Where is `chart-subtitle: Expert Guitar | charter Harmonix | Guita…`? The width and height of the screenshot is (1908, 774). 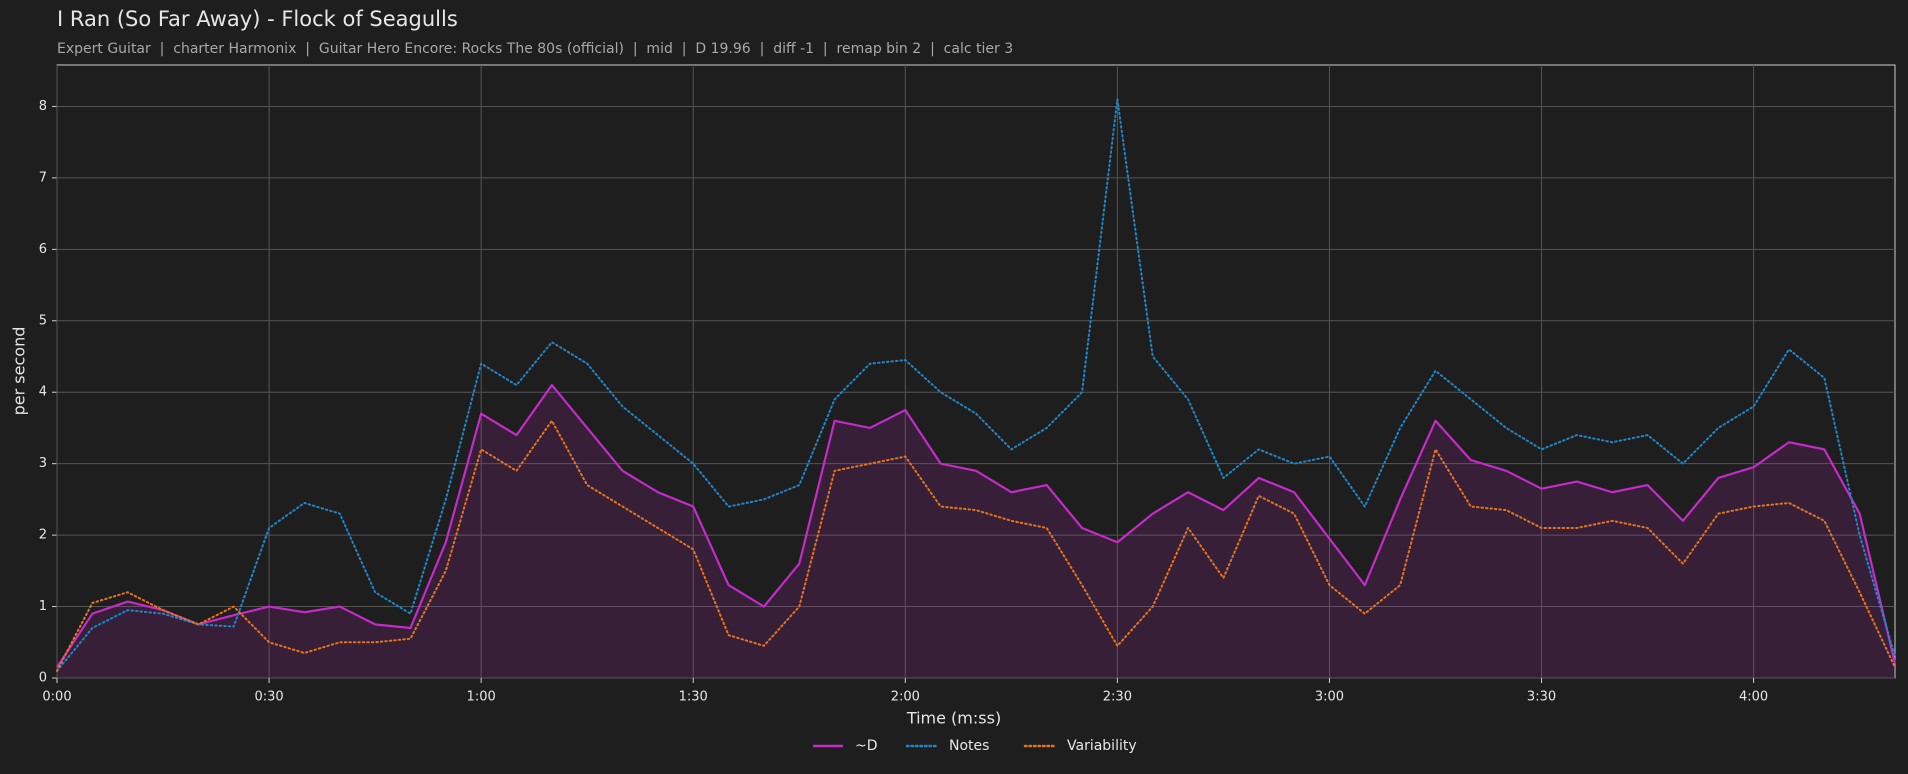
chart-subtitle: Expert Guitar | charter Harmonix | Guita… is located at coordinates (535, 49).